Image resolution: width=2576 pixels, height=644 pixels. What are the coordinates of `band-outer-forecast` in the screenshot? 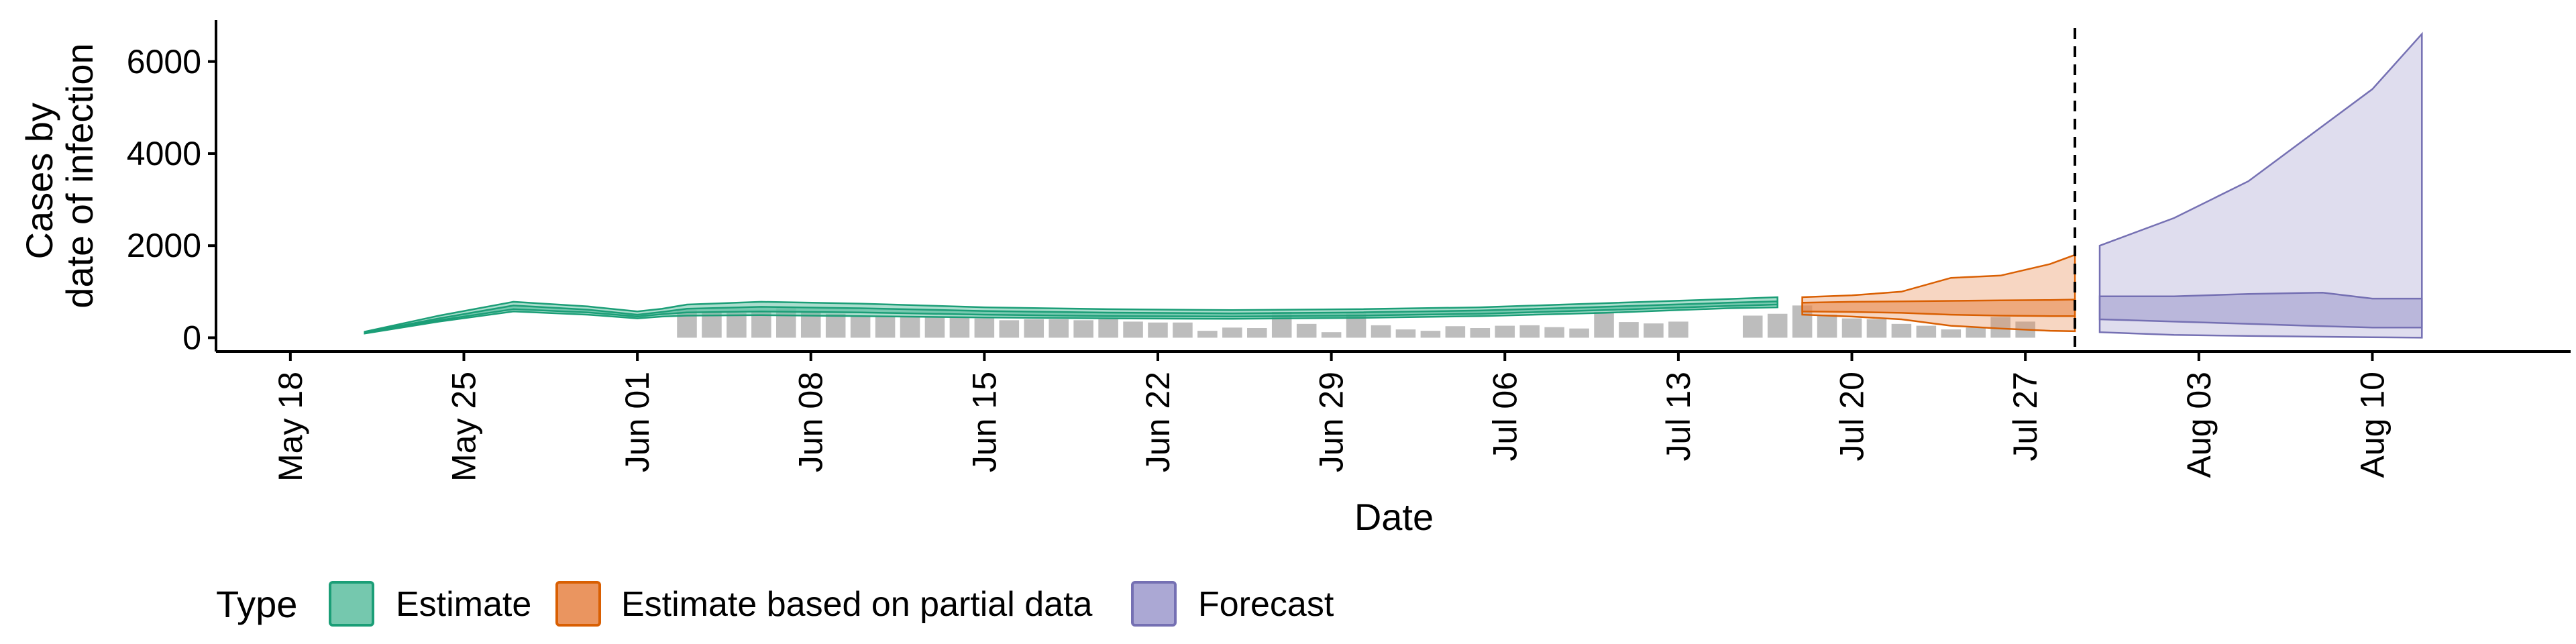 It's located at (2260, 185).